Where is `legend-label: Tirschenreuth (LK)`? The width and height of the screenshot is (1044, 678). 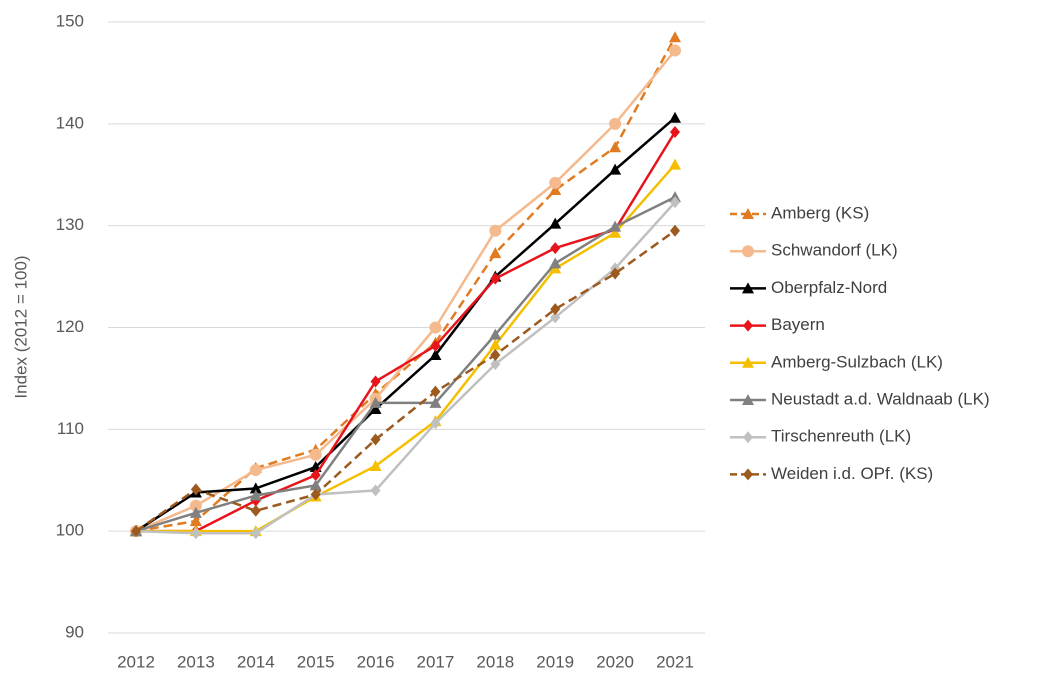
legend-label: Tirschenreuth (LK) is located at coordinates (841, 436).